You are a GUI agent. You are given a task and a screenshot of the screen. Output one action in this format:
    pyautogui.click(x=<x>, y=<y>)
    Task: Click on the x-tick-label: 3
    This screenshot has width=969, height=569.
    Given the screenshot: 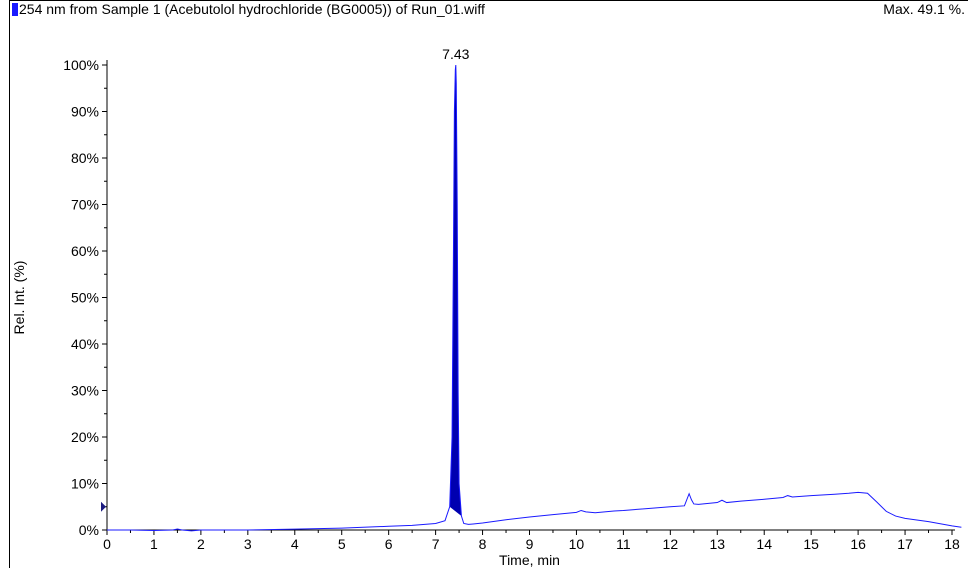 What is the action you would take?
    pyautogui.click(x=248, y=544)
    